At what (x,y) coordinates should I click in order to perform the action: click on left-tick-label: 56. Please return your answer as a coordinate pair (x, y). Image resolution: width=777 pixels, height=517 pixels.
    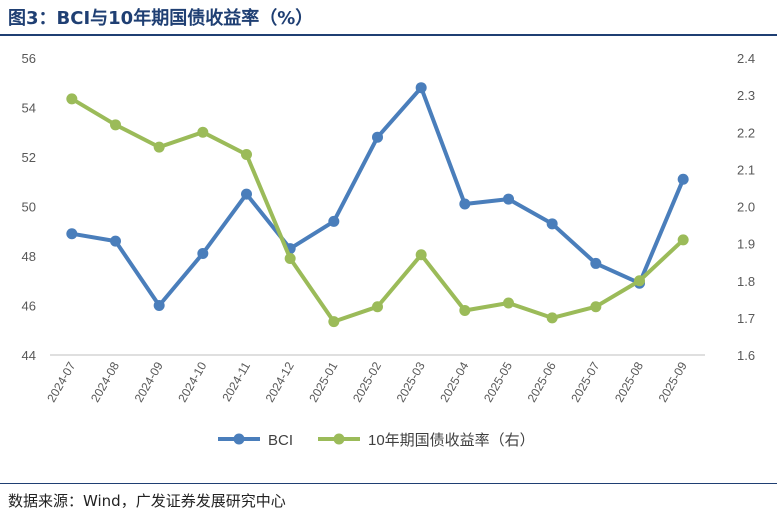
    Looking at the image, I should click on (29, 58).